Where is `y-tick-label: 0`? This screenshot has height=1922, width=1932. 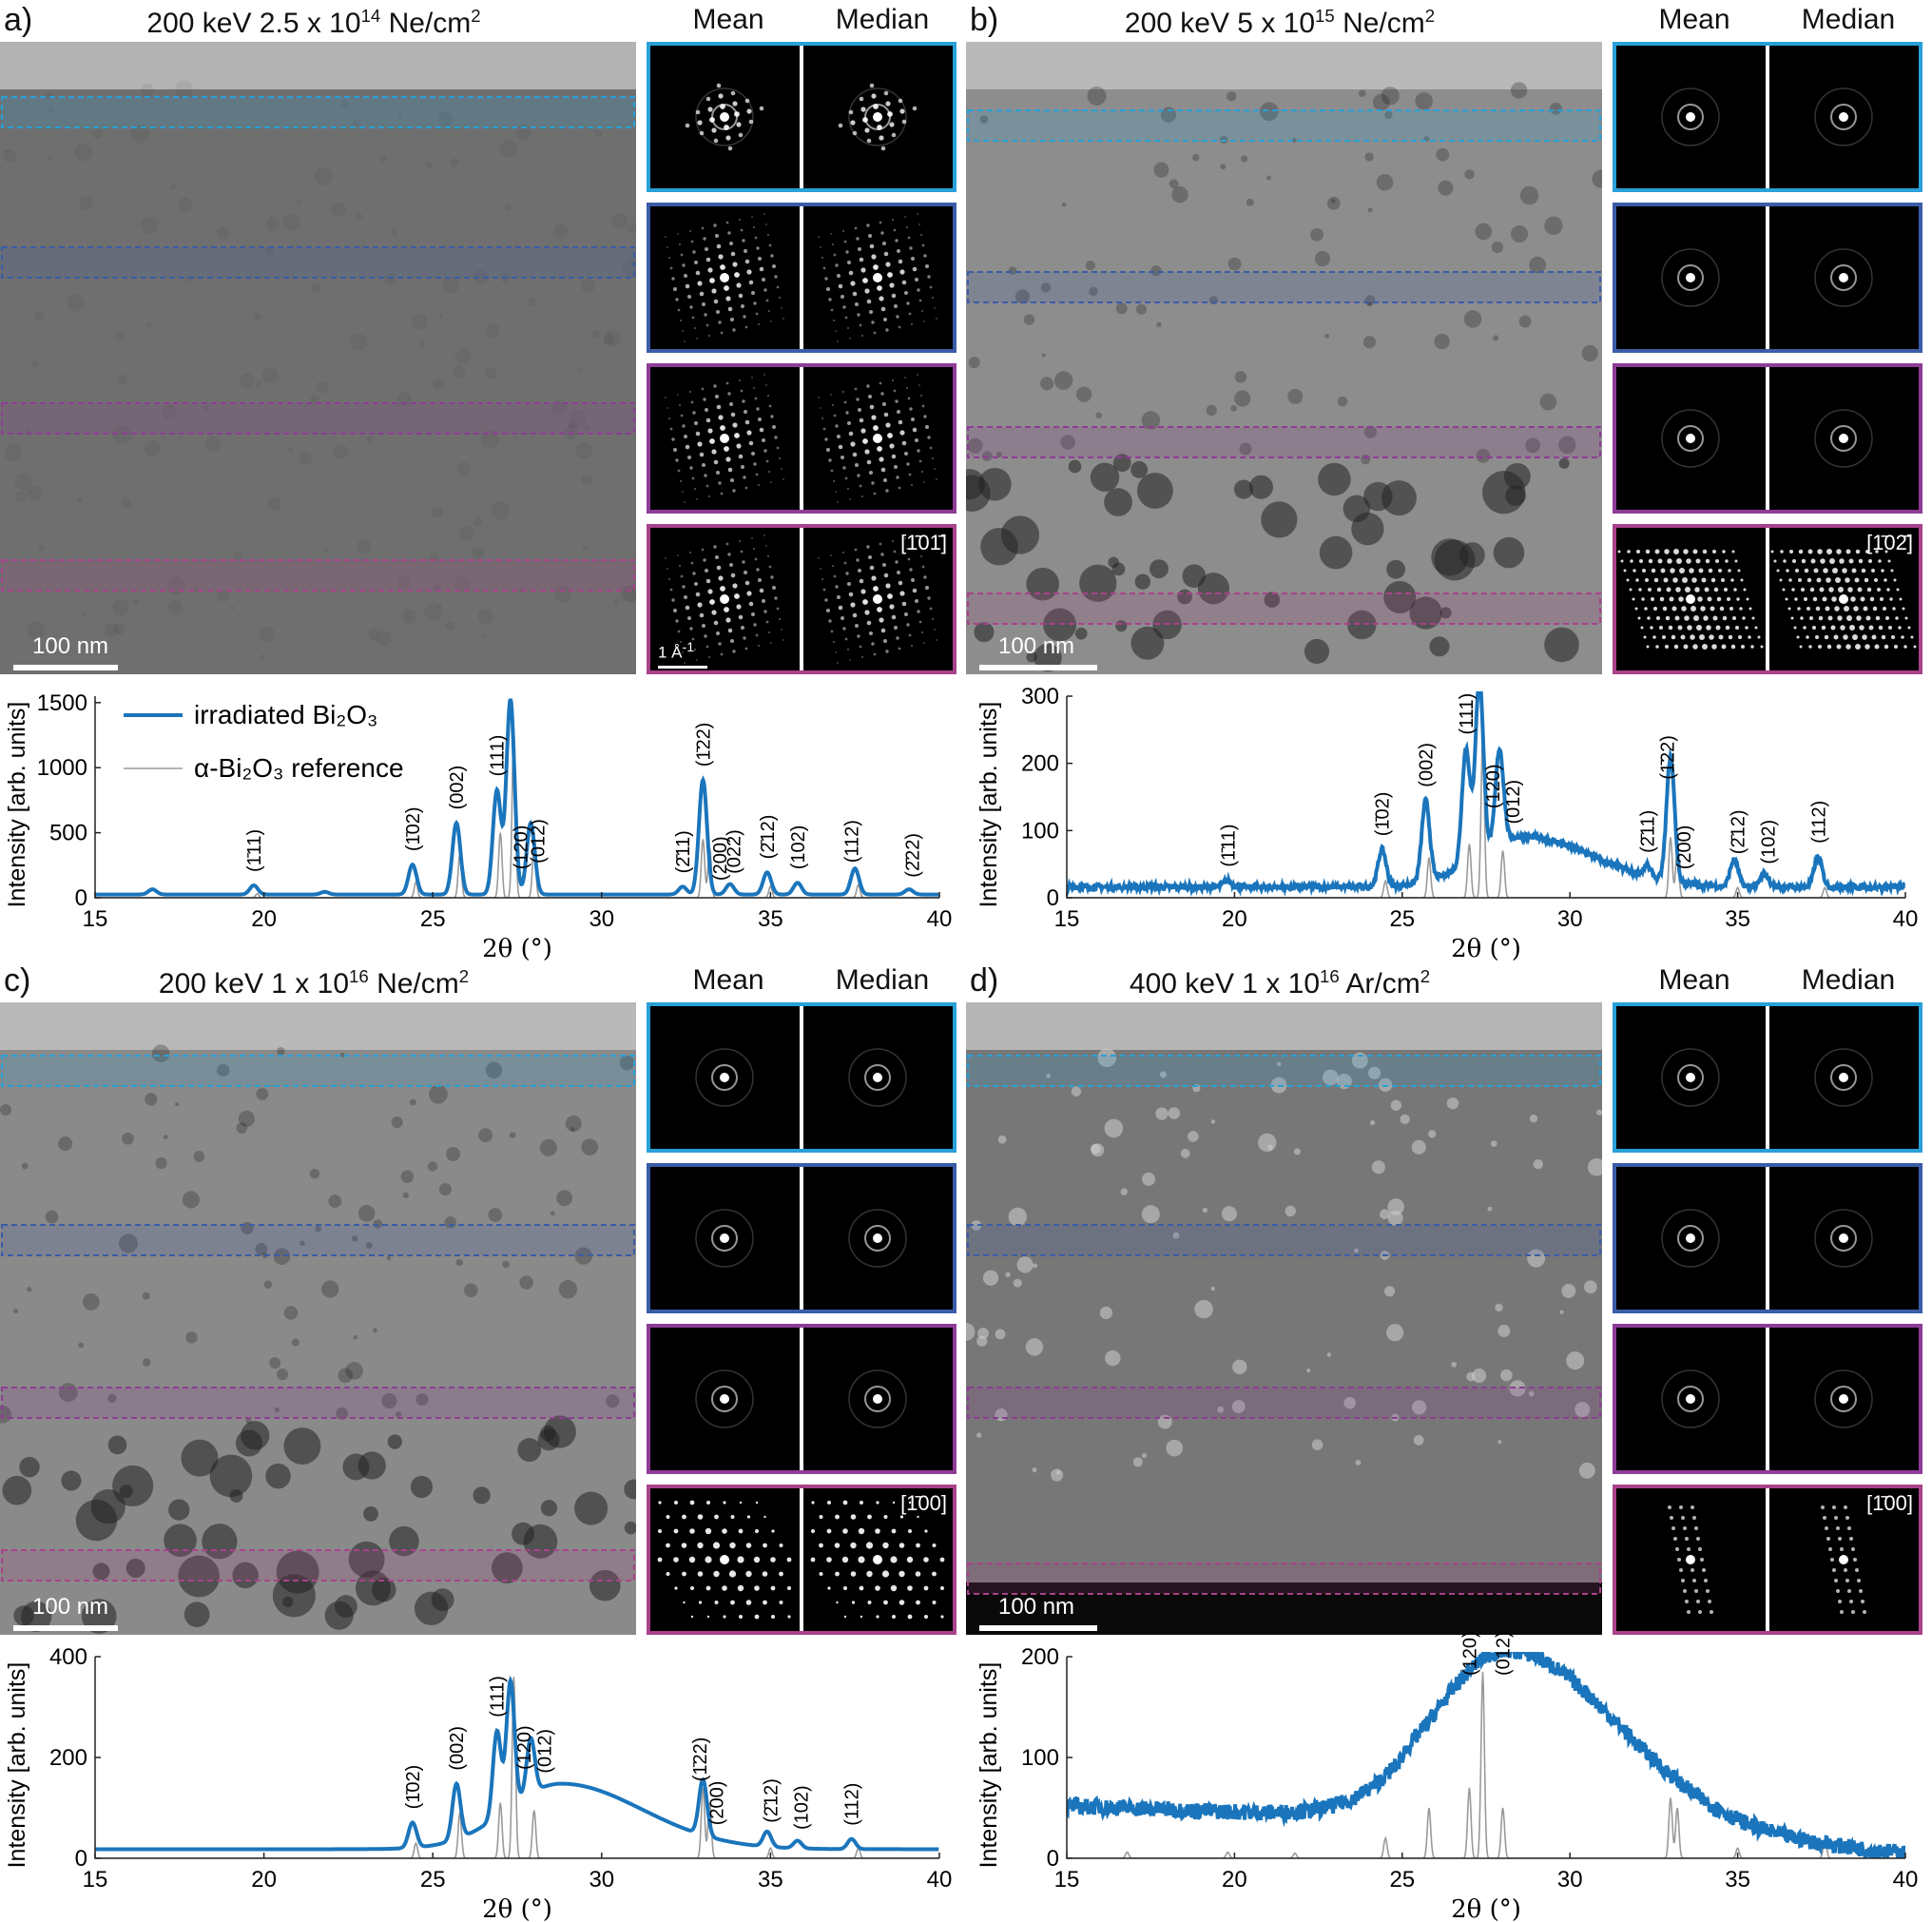 y-tick-label: 0 is located at coordinates (1053, 1859).